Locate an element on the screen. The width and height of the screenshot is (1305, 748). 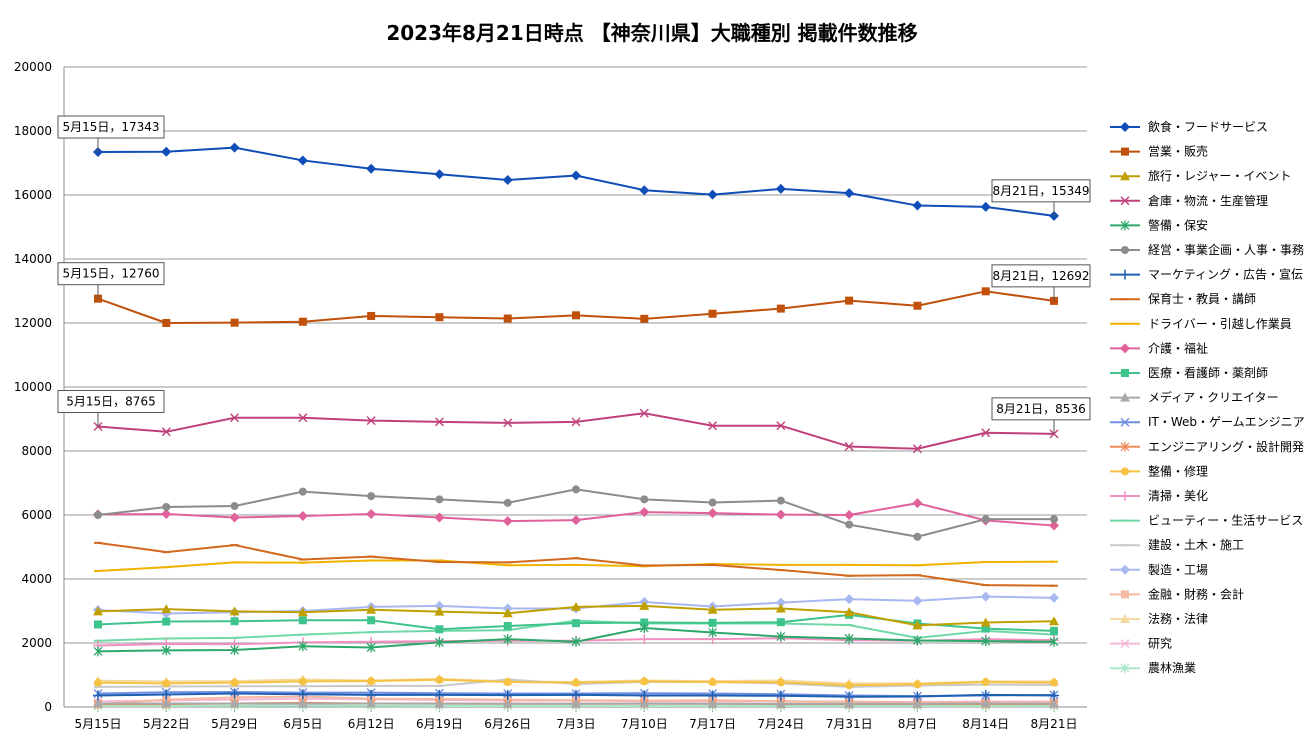
legend-label: 整備・修理 is located at coordinates (1178, 470).